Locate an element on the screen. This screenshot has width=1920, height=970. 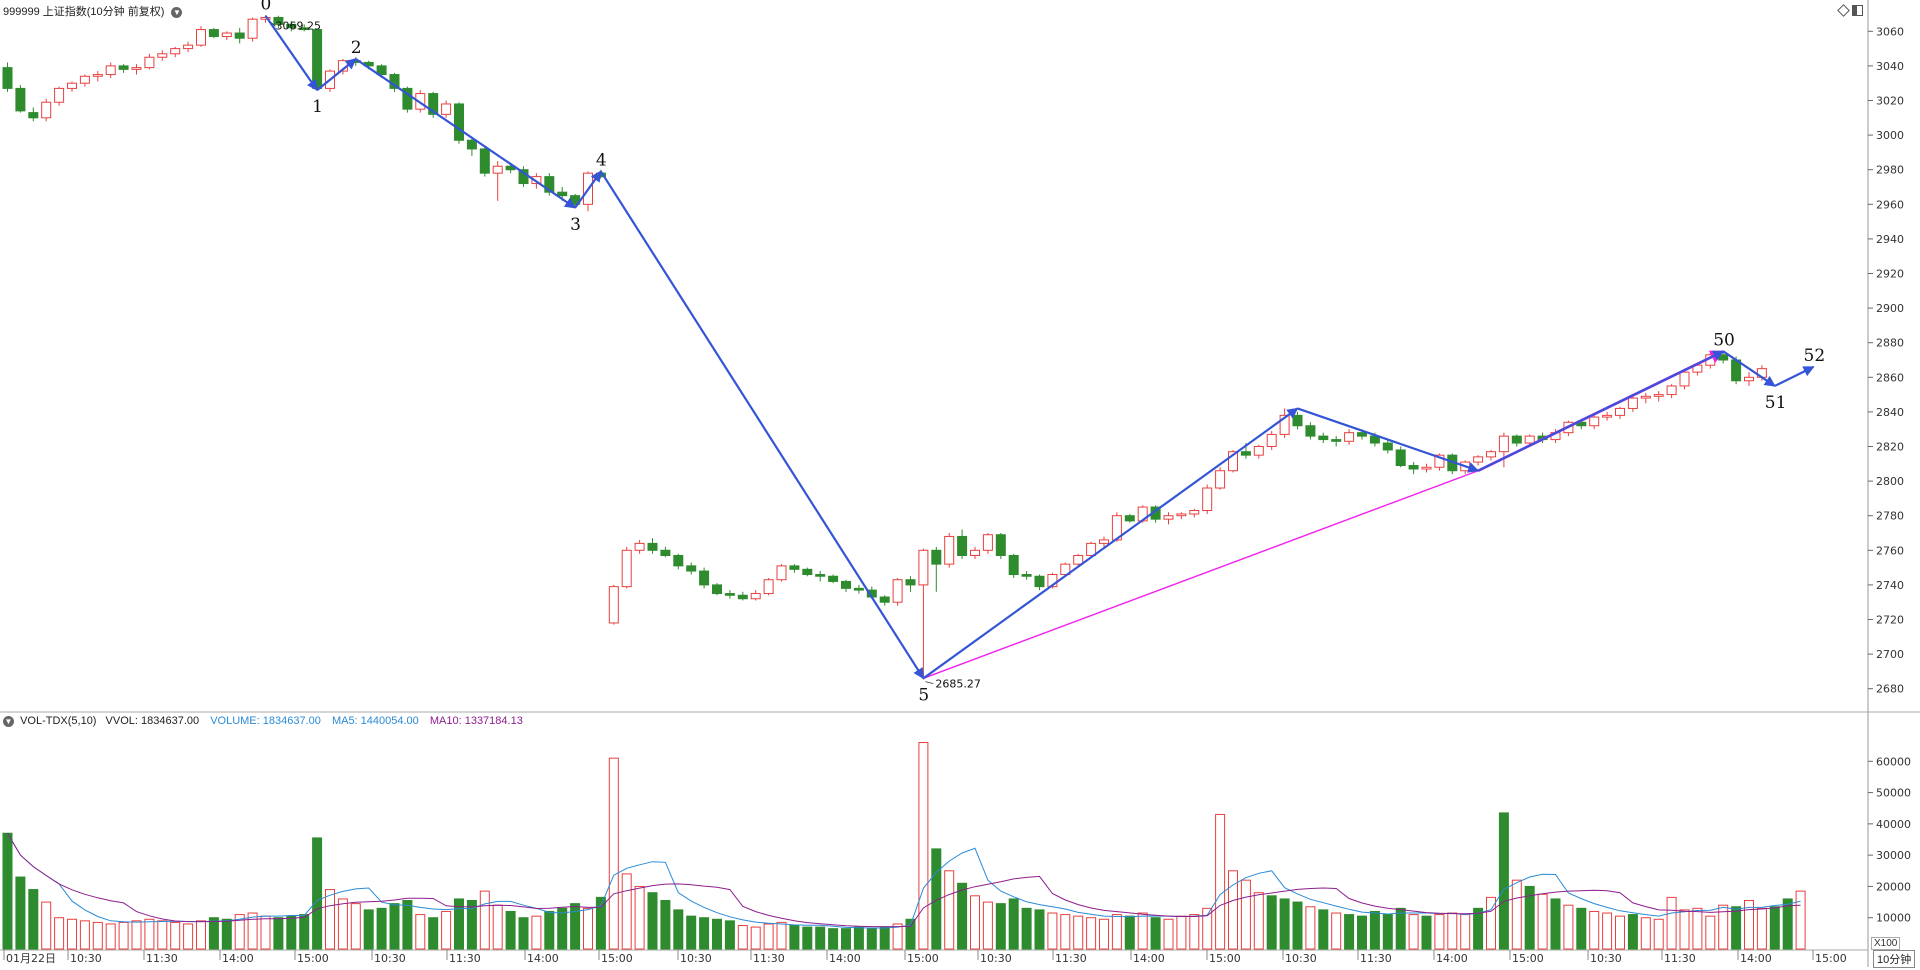
volume-tick-label: 20000 is located at coordinates (1893, 886).